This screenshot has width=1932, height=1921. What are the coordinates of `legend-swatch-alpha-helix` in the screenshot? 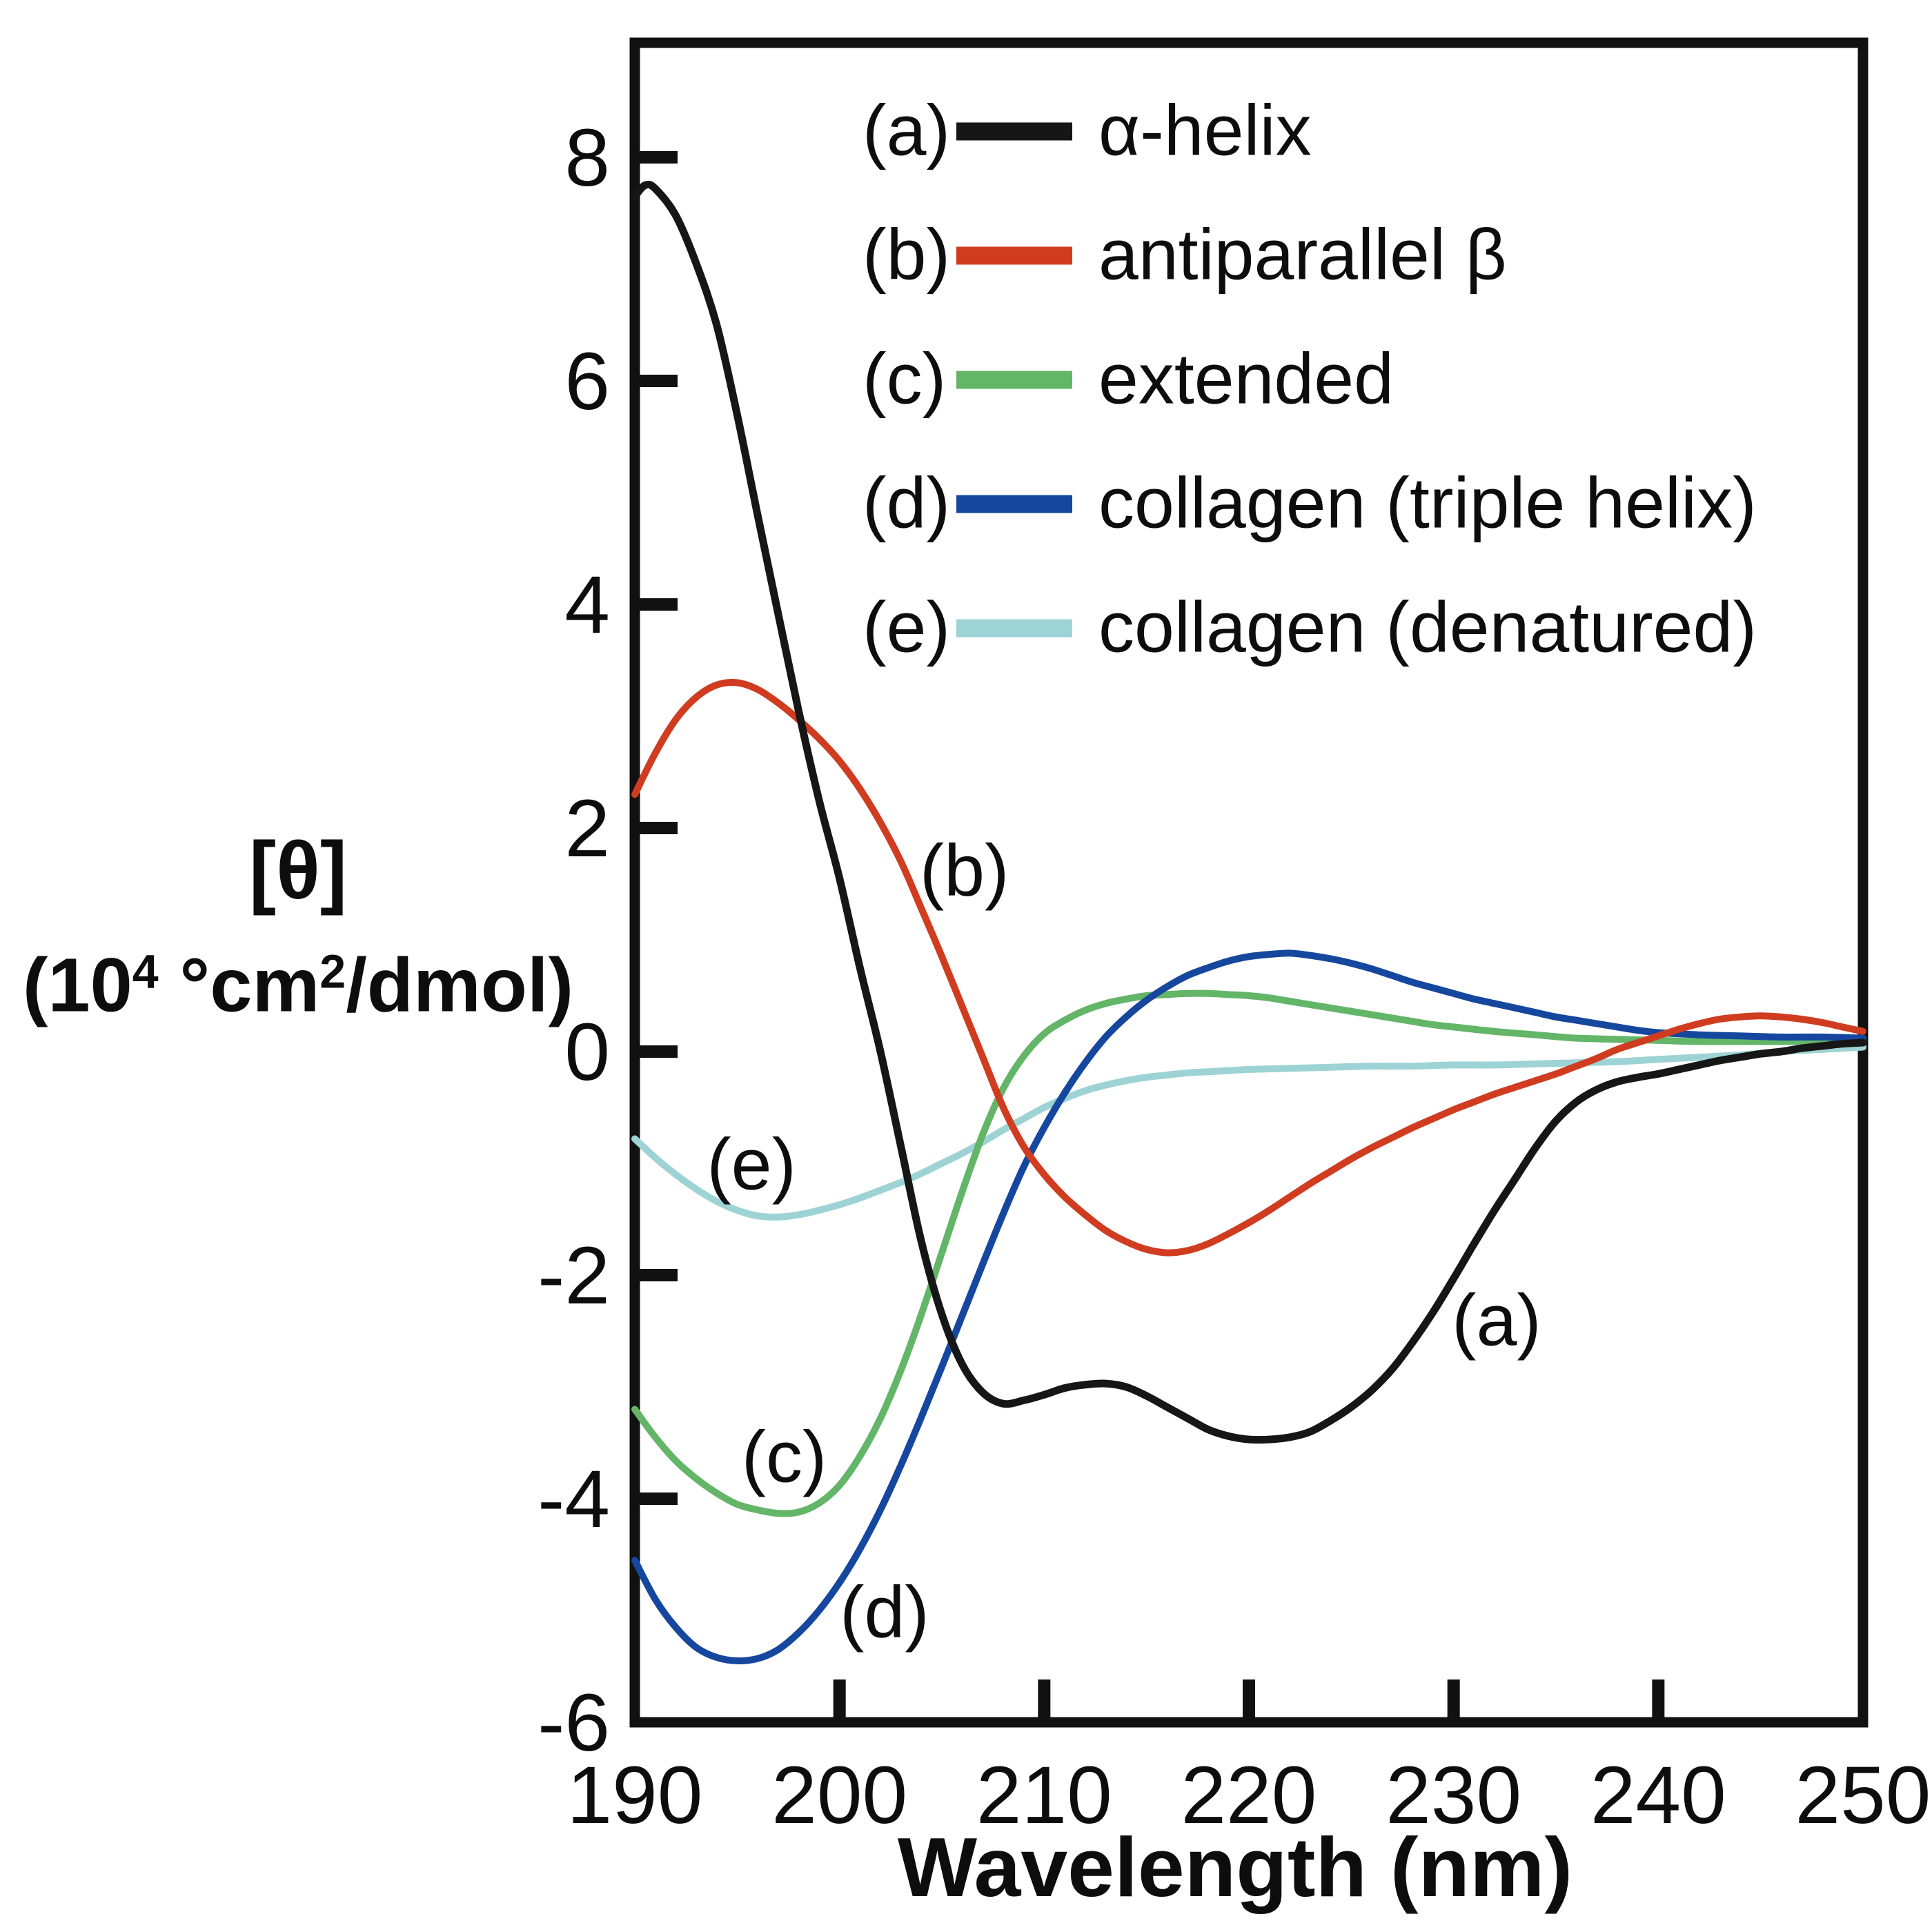 It's located at (1014, 131).